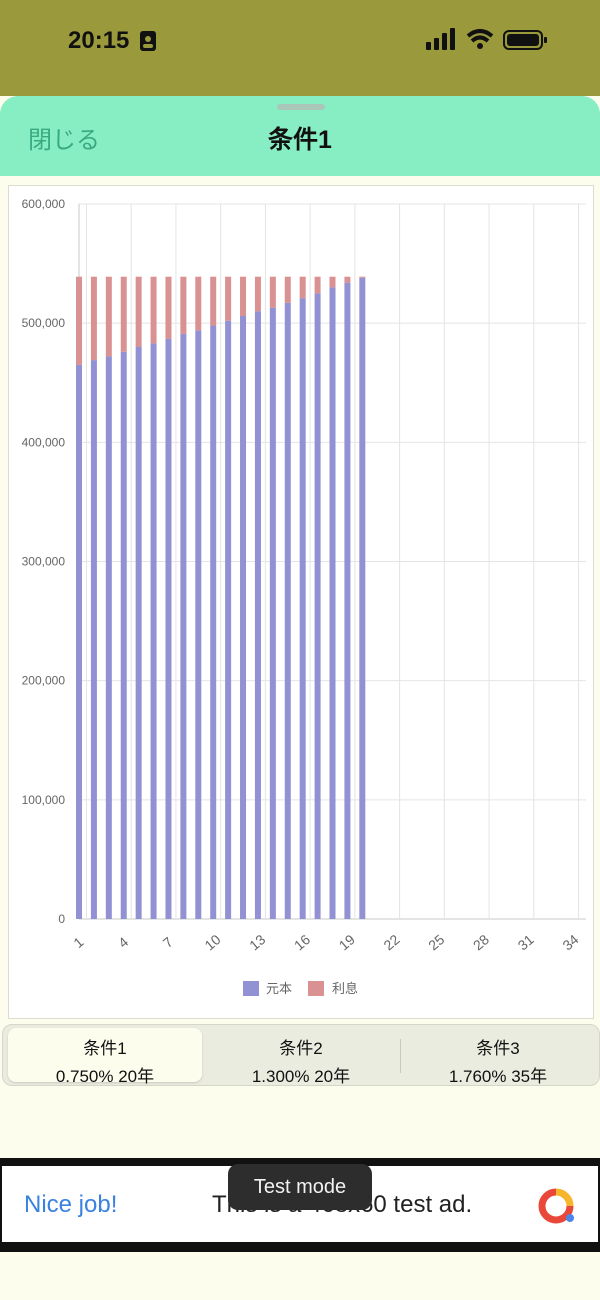 Image resolution: width=600 pixels, height=1300 pixels. What do you see at coordinates (44, 442) in the screenshot?
I see `y-tick-label: 400,000` at bounding box center [44, 442].